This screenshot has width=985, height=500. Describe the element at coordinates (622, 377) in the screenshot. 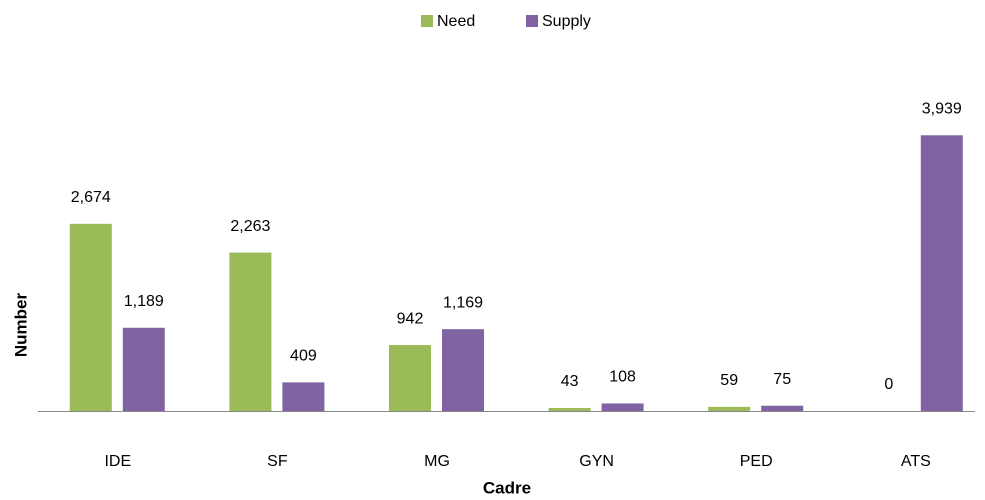

I see `value-label: 108` at that location.